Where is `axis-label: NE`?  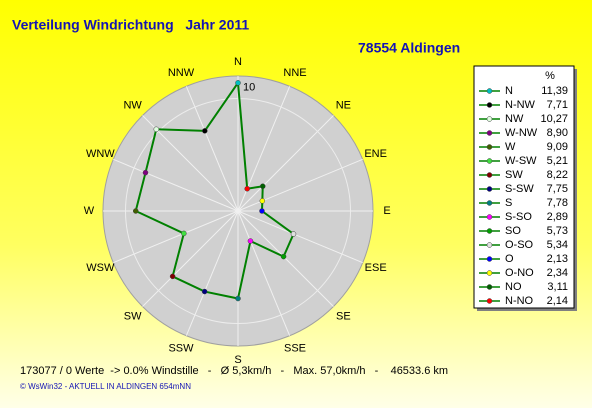
axis-label: NE is located at coordinates (343, 106).